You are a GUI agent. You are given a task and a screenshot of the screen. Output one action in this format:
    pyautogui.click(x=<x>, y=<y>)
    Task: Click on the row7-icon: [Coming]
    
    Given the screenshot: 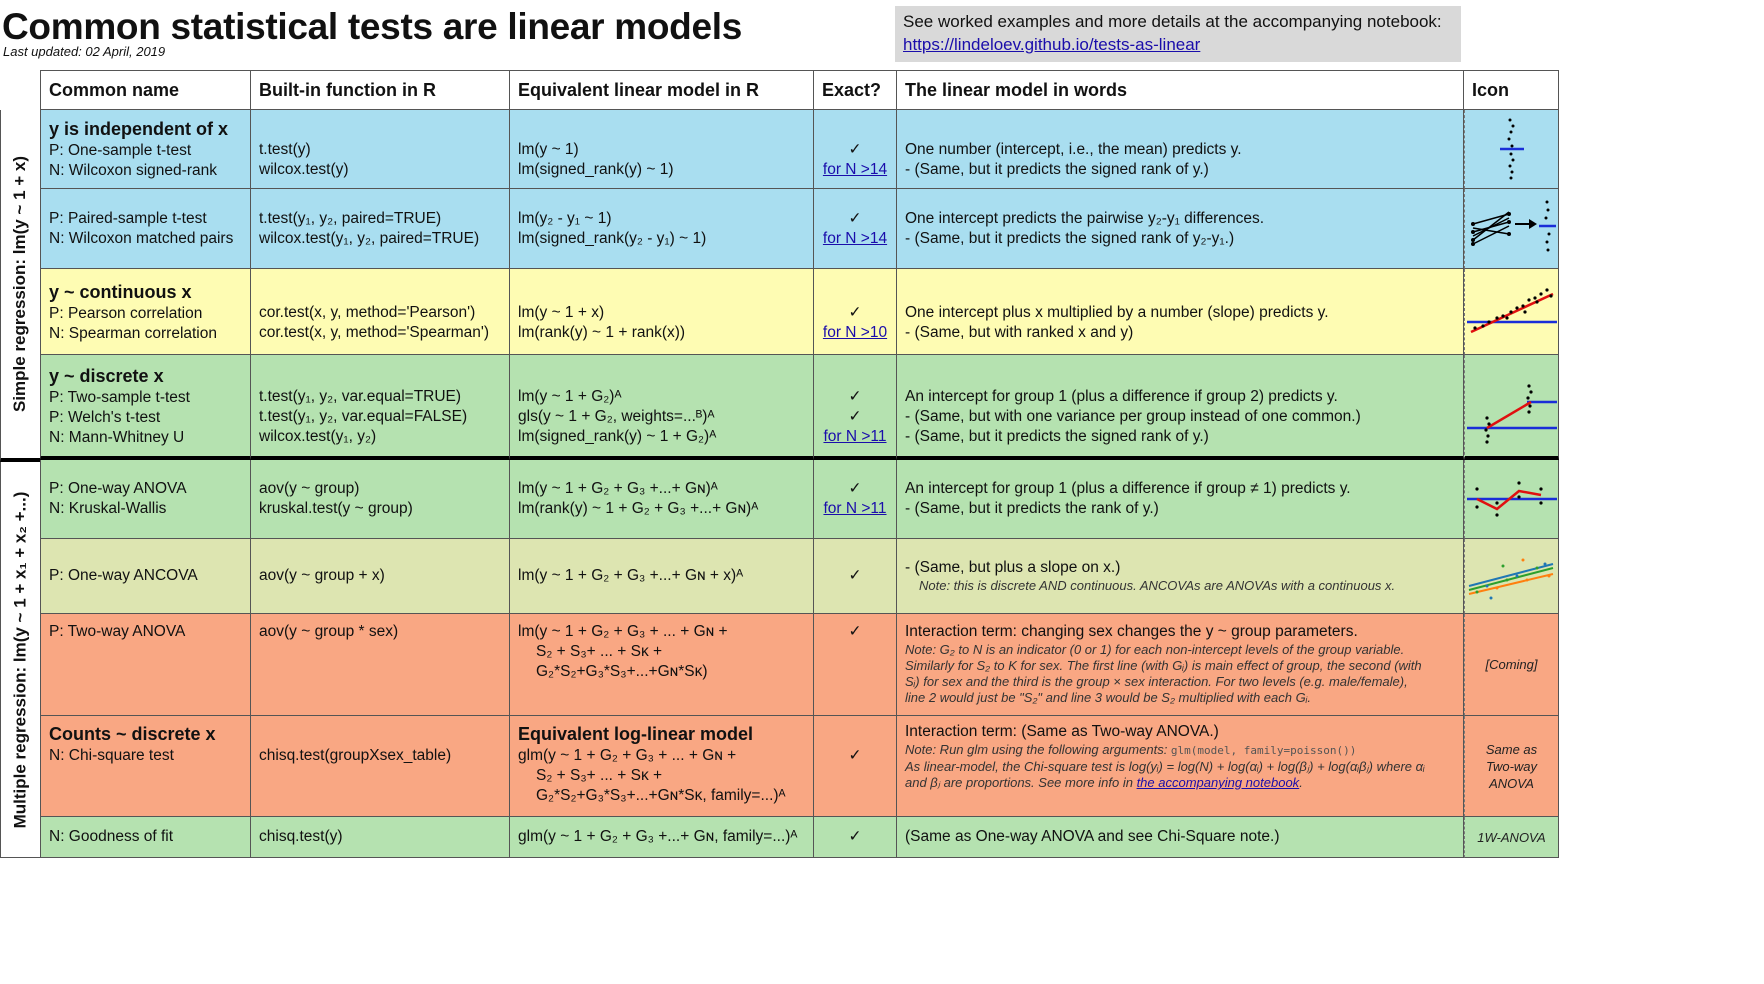 What is the action you would take?
    pyautogui.click(x=1511, y=665)
    